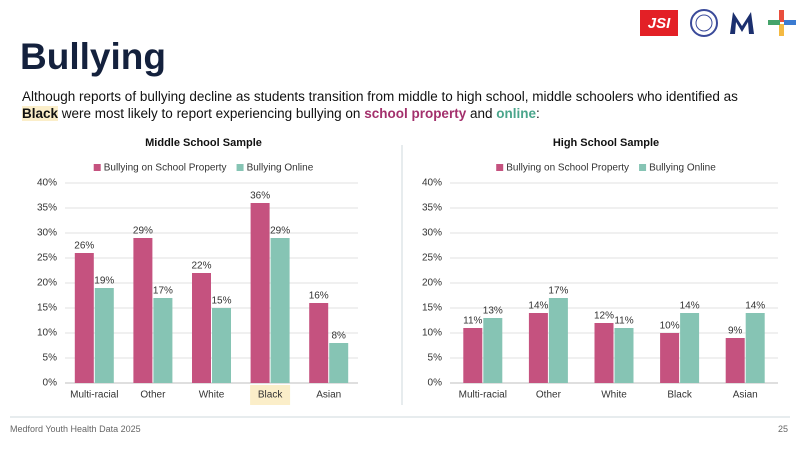 This screenshot has height=451, width=800. What do you see at coordinates (201, 266) in the screenshot?
I see `data-label: 22%` at bounding box center [201, 266].